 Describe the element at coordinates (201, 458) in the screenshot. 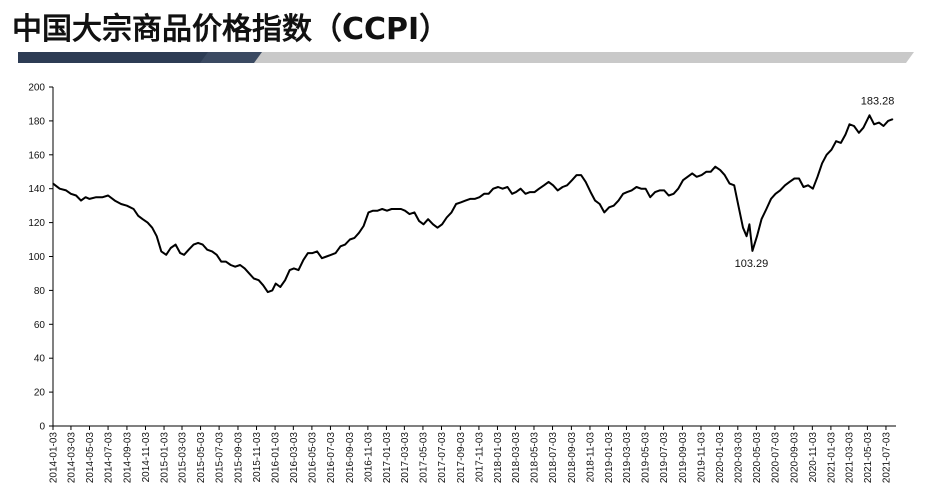

I see `x-tick-label: 2015-05-03` at that location.